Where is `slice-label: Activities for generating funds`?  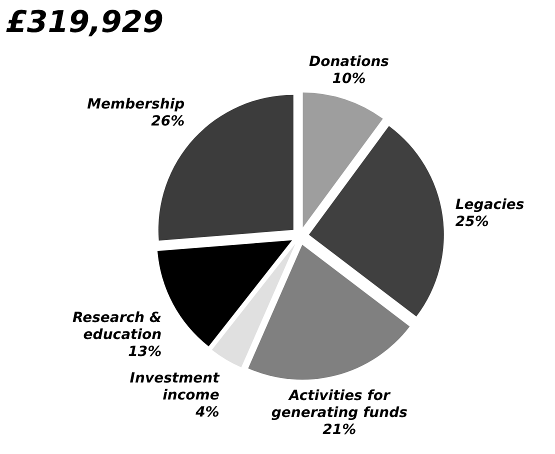 slice-label: Activities for generating funds is located at coordinates (339, 404).